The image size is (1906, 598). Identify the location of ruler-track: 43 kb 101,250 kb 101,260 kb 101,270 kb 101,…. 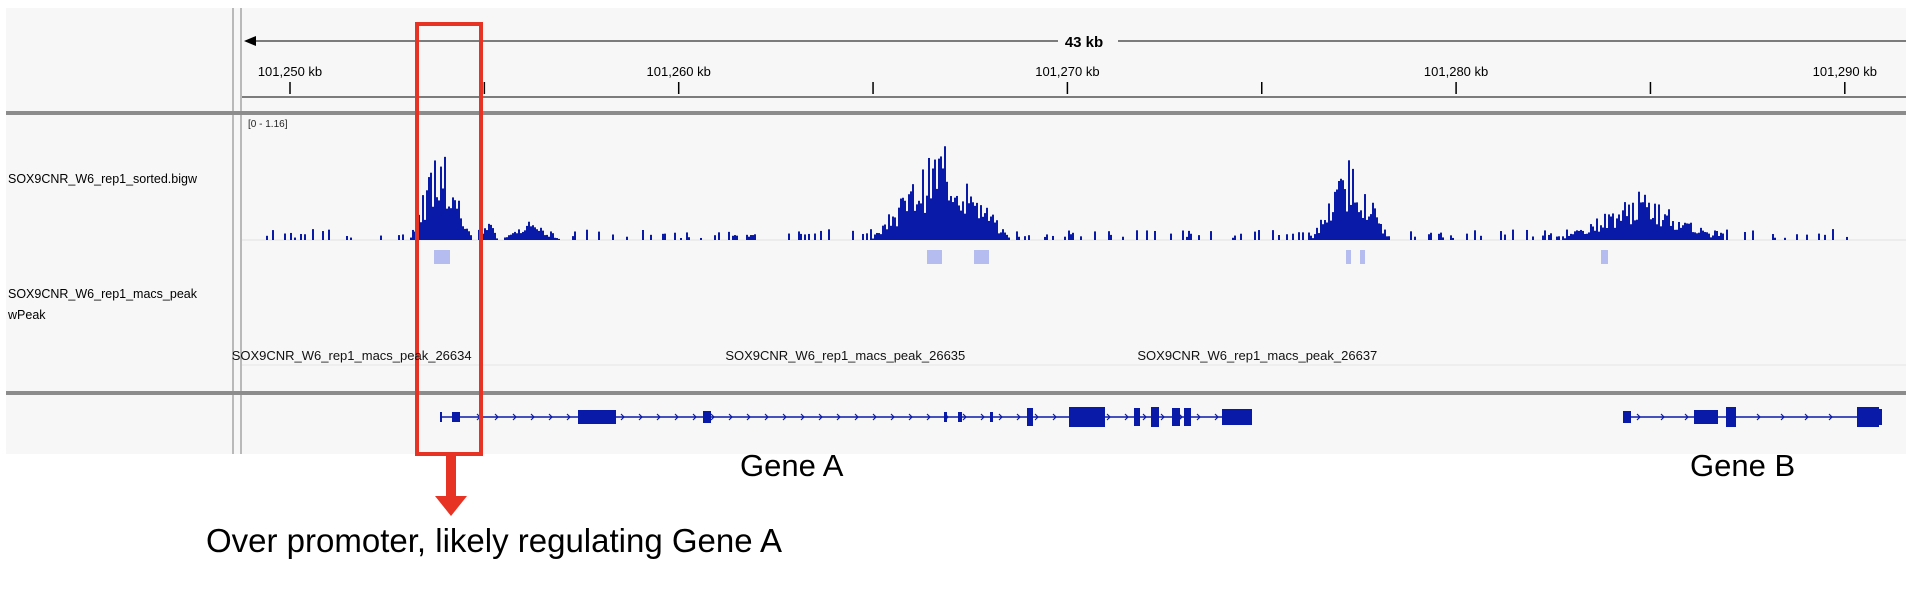
(1074, 66).